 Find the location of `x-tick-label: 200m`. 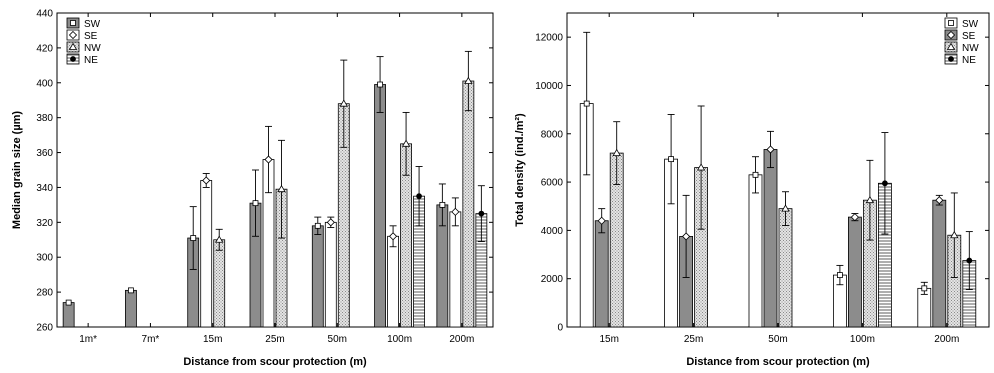

x-tick-label: 200m is located at coordinates (946, 339).